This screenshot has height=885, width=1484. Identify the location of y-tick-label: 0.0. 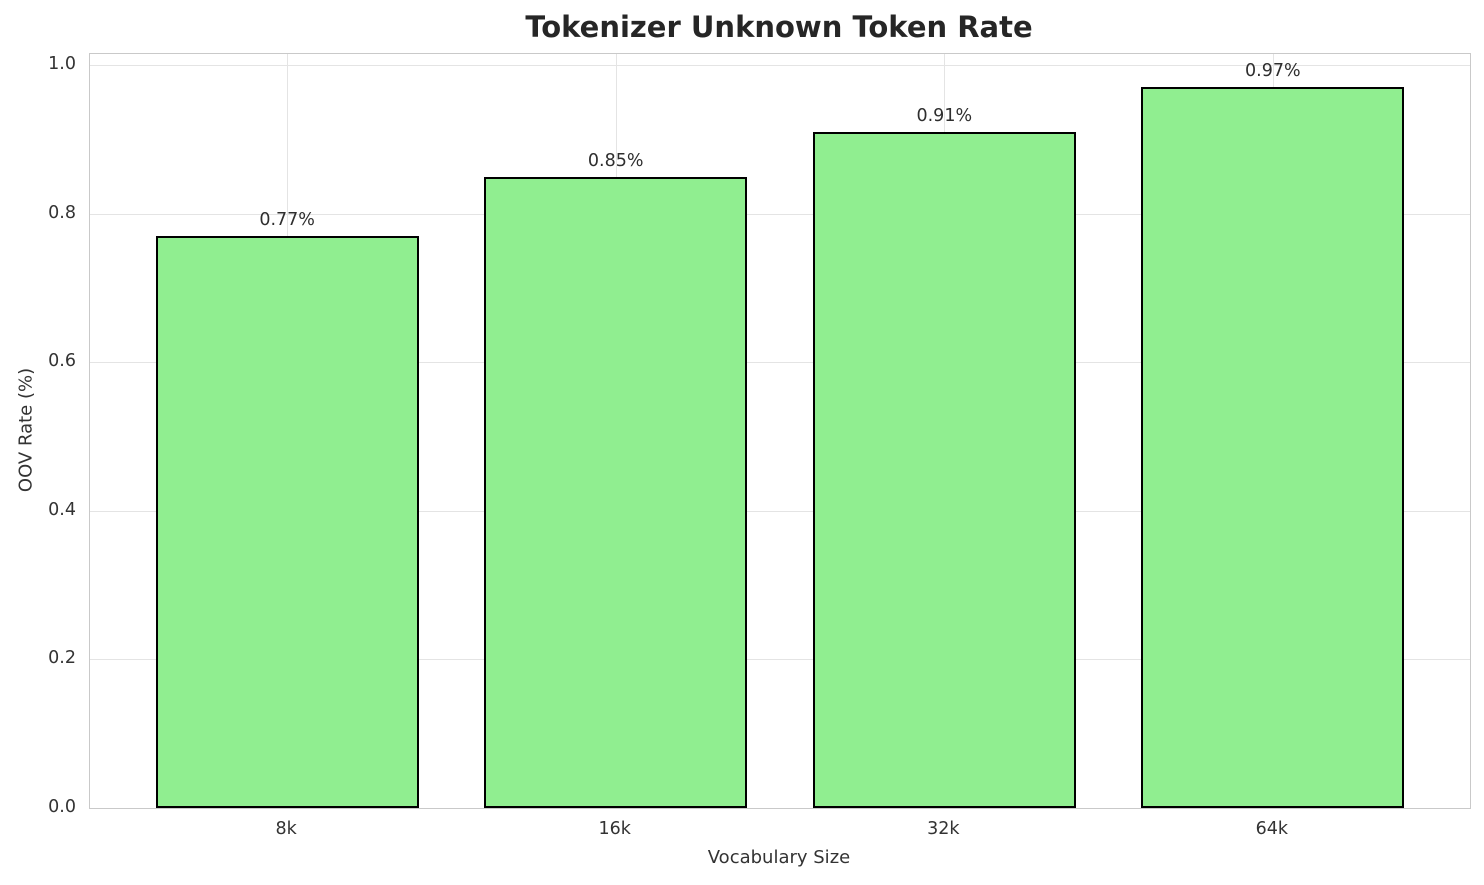
(62, 807).